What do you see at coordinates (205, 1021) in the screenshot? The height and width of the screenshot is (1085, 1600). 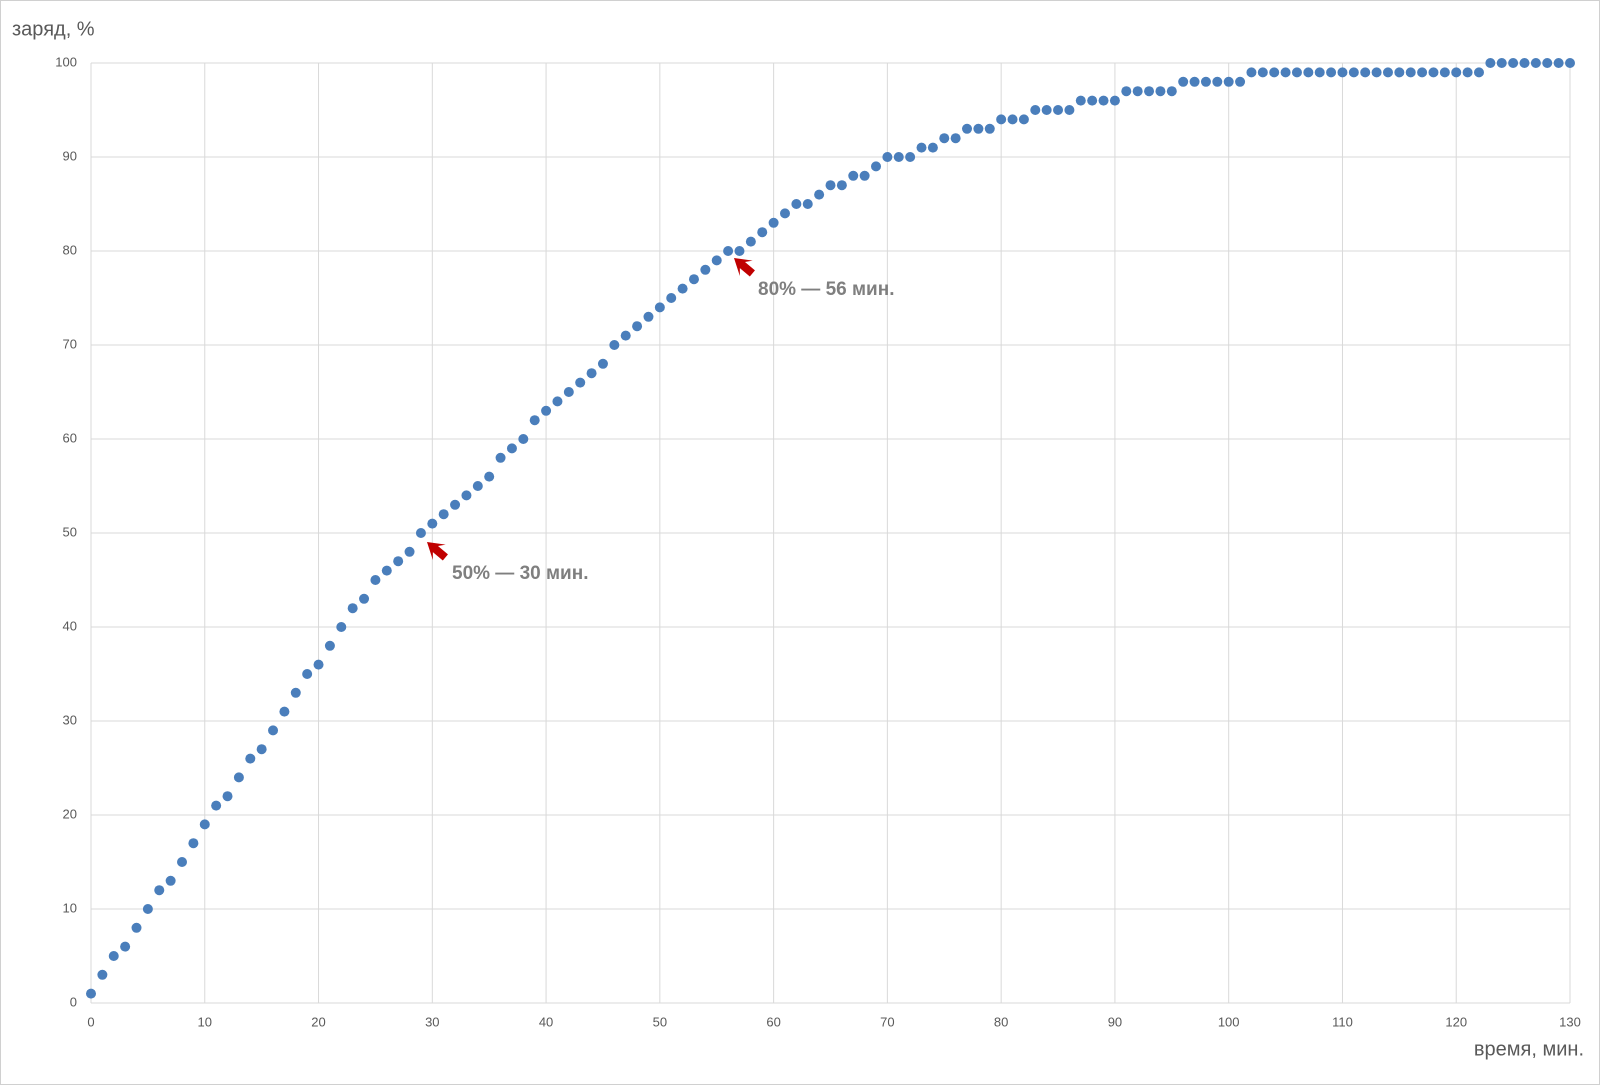 I see `x-tick-label: 10` at bounding box center [205, 1021].